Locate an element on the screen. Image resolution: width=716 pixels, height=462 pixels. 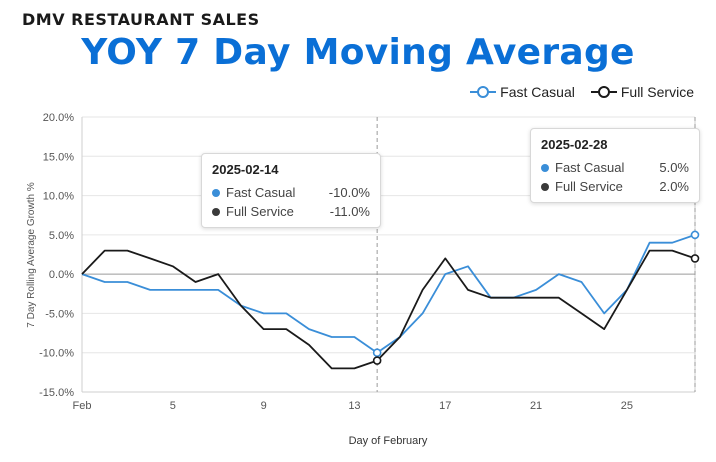
legend-label-full-service: Full Service is located at coordinates (657, 92).